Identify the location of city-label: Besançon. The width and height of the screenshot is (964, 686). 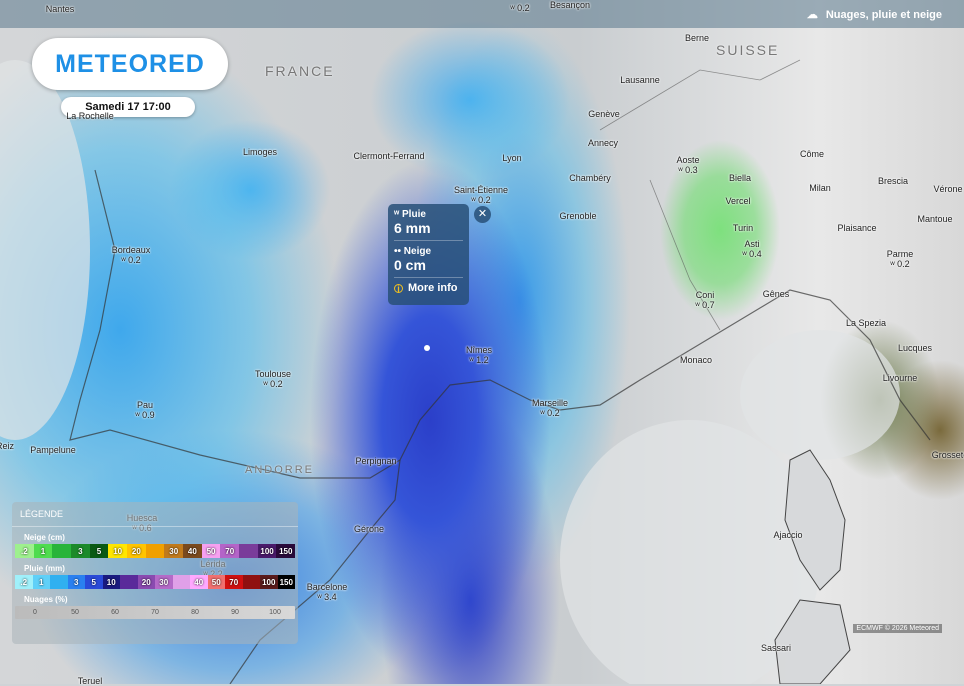
(570, 5).